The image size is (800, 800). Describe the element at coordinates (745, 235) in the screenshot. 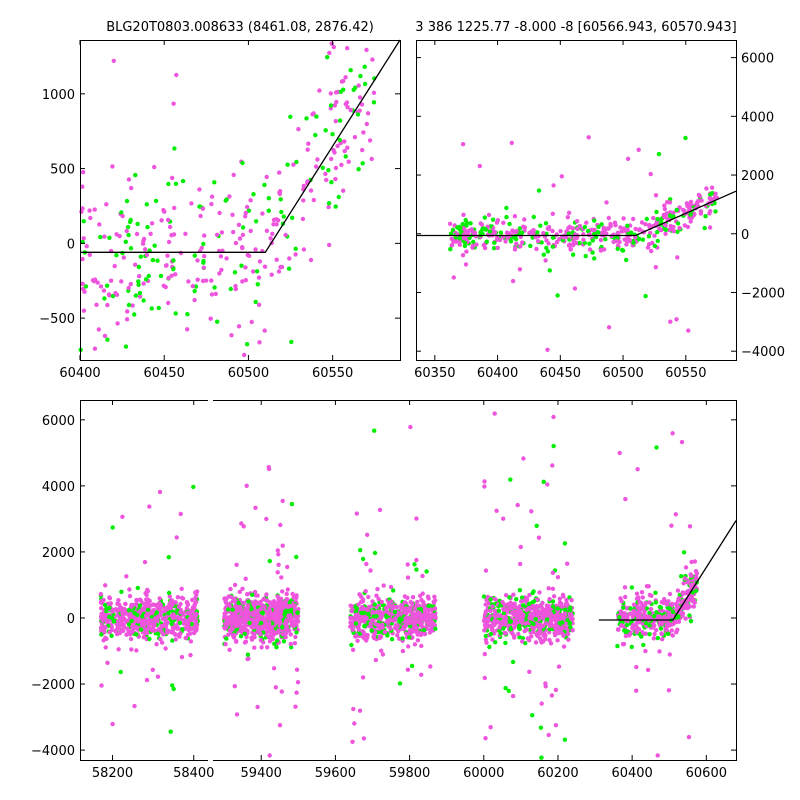

I see `panel-top-right-ytick-label: 0` at that location.